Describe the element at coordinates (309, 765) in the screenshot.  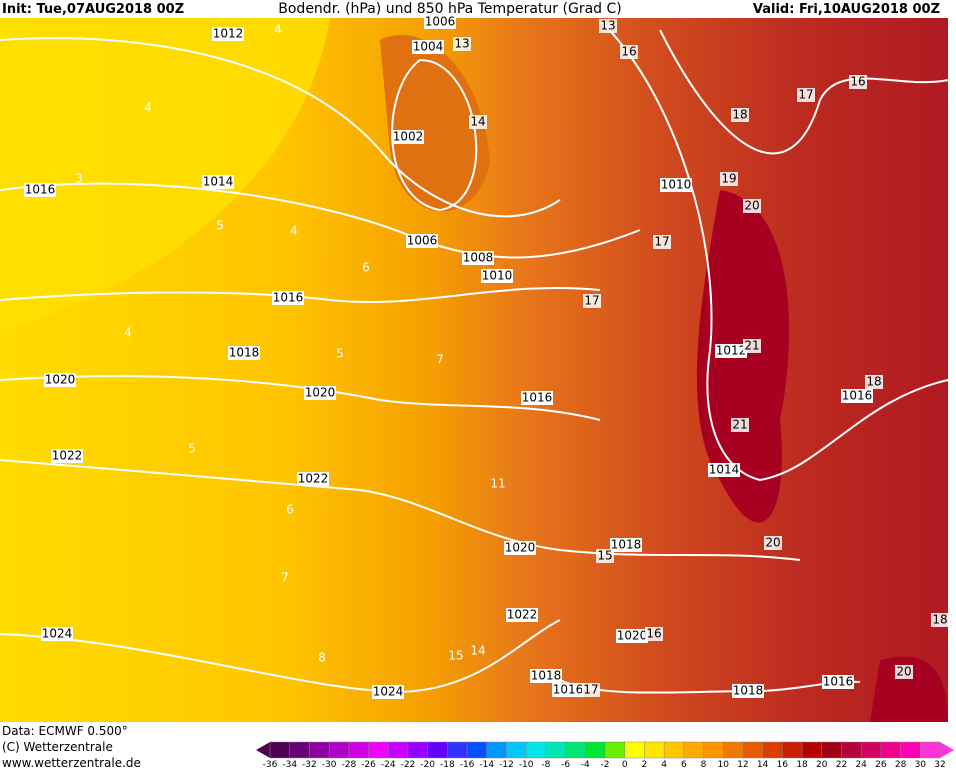
I see `colorbar-label: -32` at that location.